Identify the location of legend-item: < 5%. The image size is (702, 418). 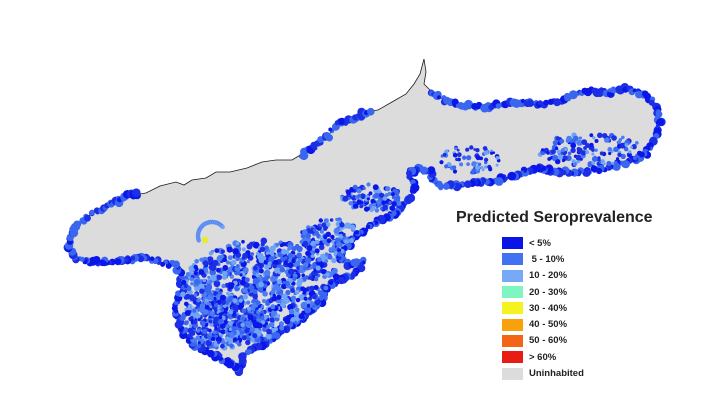
(597, 243).